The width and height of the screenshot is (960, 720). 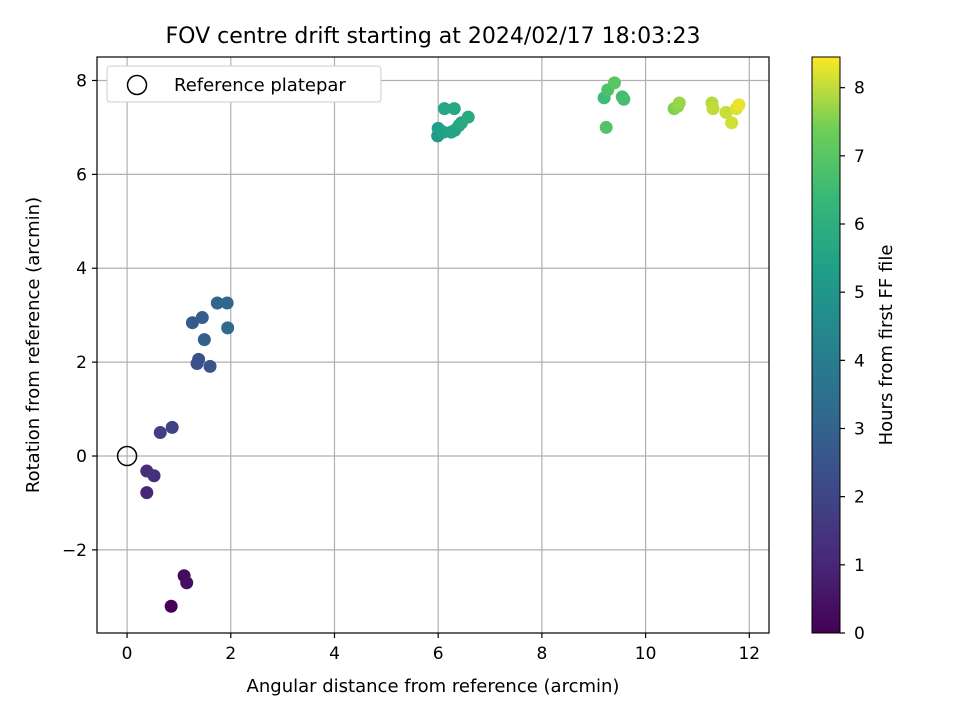 What do you see at coordinates (334, 654) in the screenshot?
I see `x-tick-label: 4` at bounding box center [334, 654].